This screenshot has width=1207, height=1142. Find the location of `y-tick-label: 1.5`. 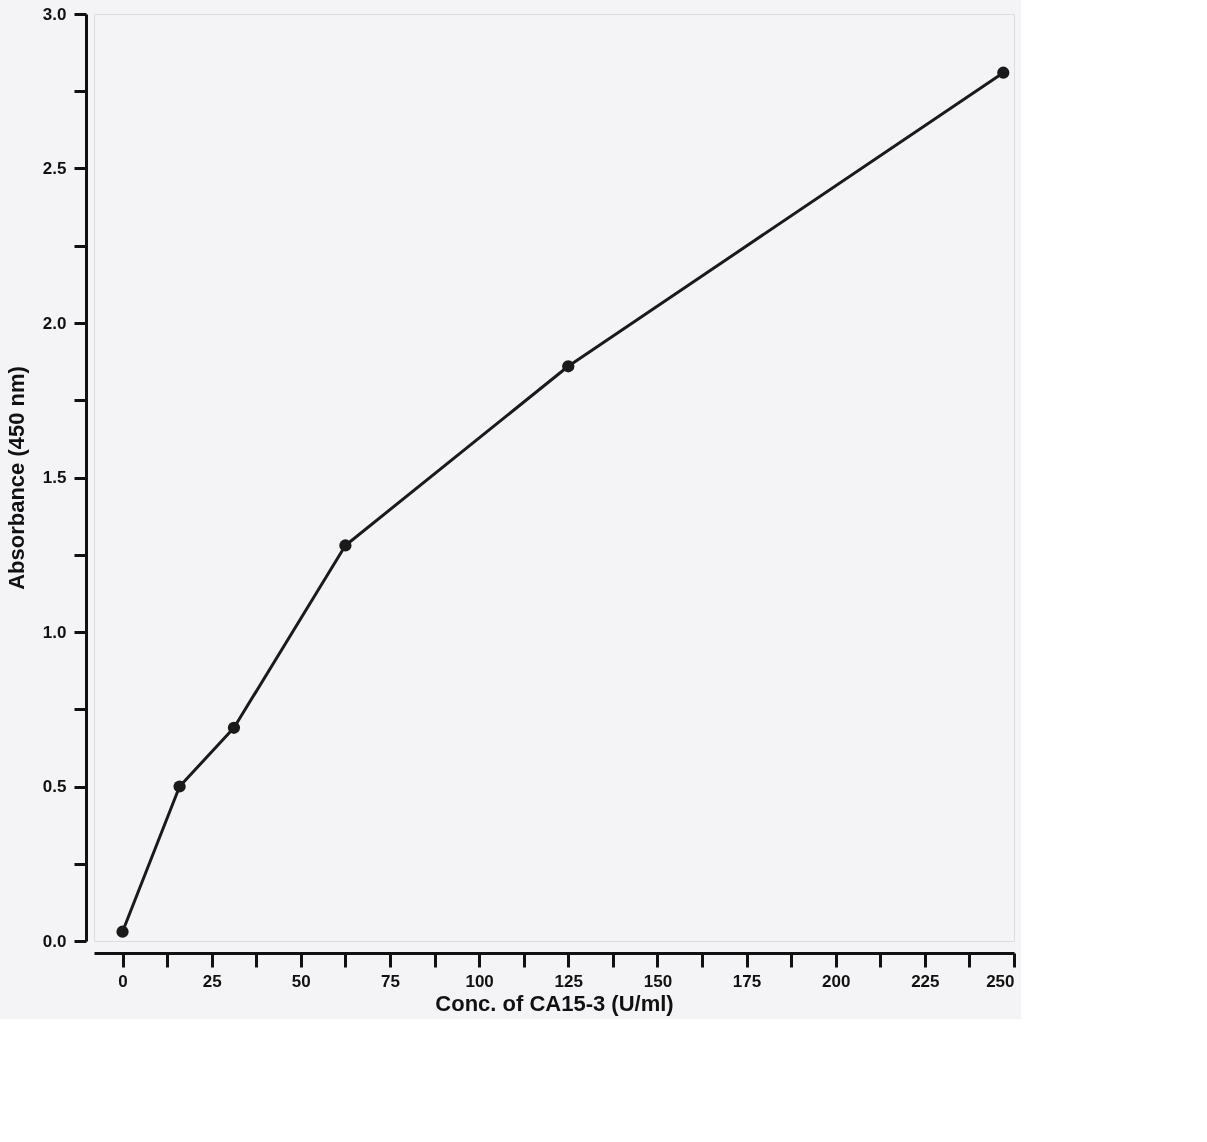

y-tick-label: 1.5 is located at coordinates (54, 477).